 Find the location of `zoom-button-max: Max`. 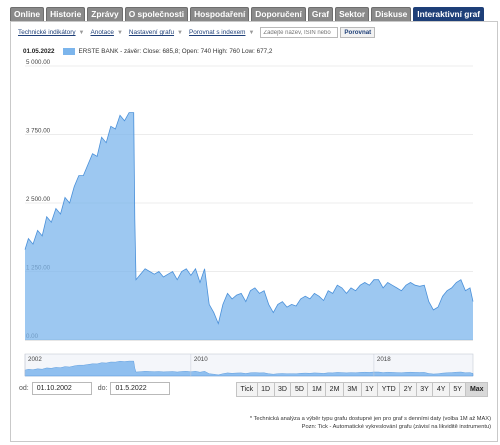

zoom-button-max: Max is located at coordinates (477, 389).